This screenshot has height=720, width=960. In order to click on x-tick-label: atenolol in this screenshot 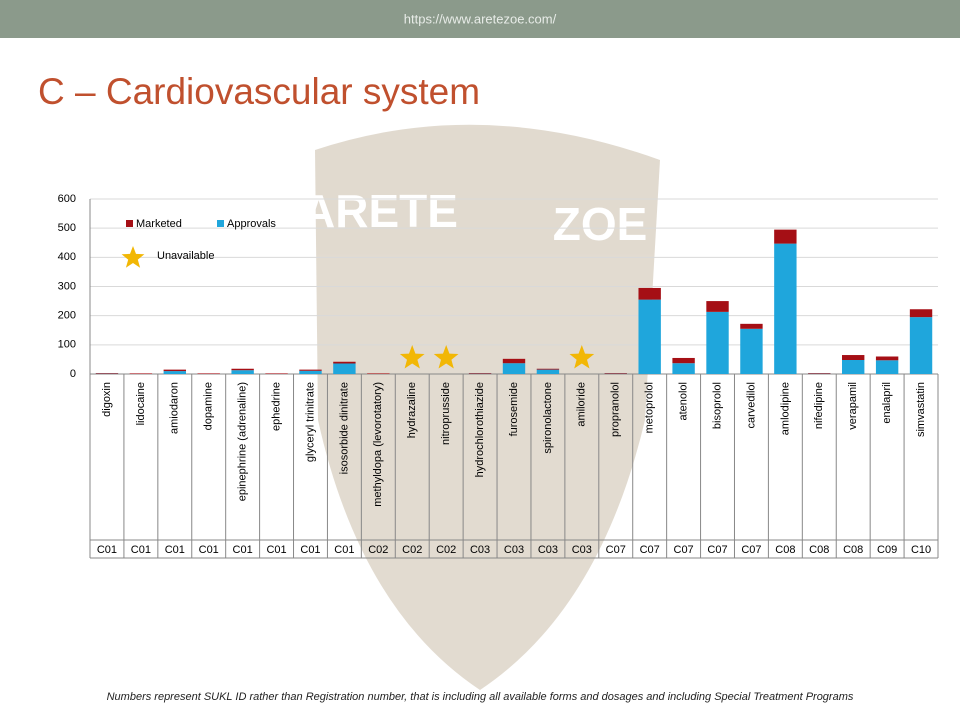, I will do `click(684, 401)`.